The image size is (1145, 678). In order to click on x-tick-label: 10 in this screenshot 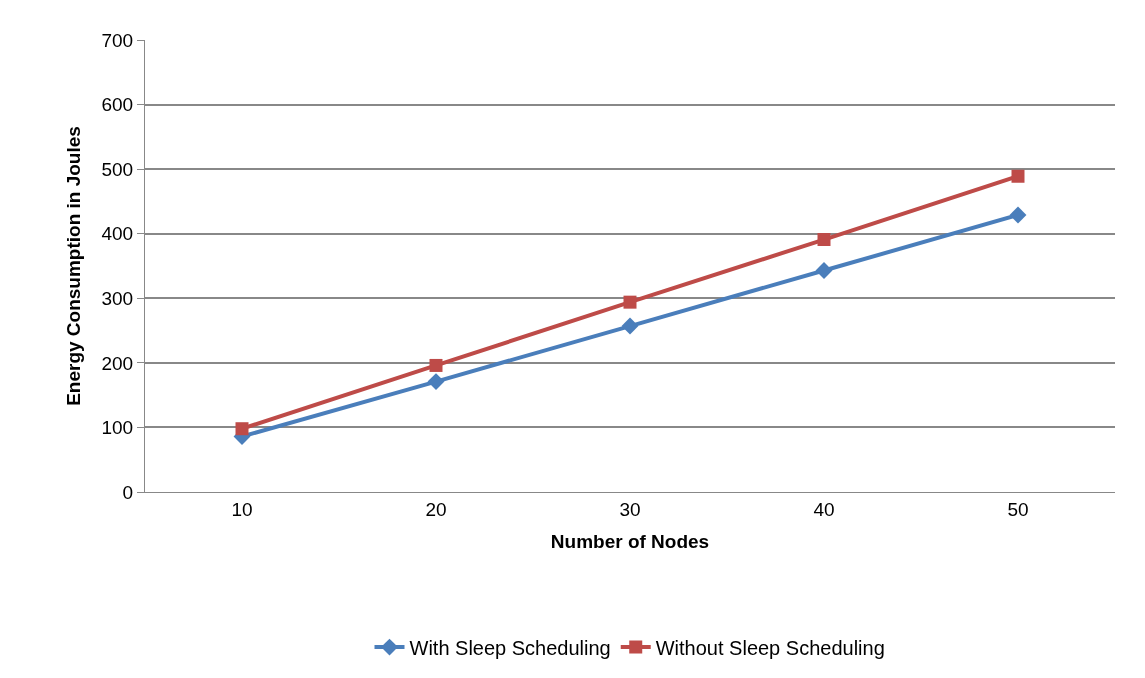, I will do `click(242, 509)`.